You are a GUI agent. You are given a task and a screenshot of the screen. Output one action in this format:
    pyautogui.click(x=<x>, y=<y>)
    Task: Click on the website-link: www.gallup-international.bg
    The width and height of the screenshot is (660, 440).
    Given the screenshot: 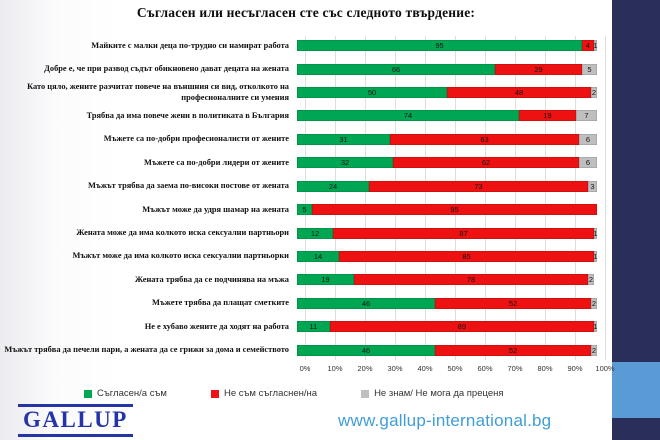 What is the action you would take?
    pyautogui.click(x=445, y=420)
    